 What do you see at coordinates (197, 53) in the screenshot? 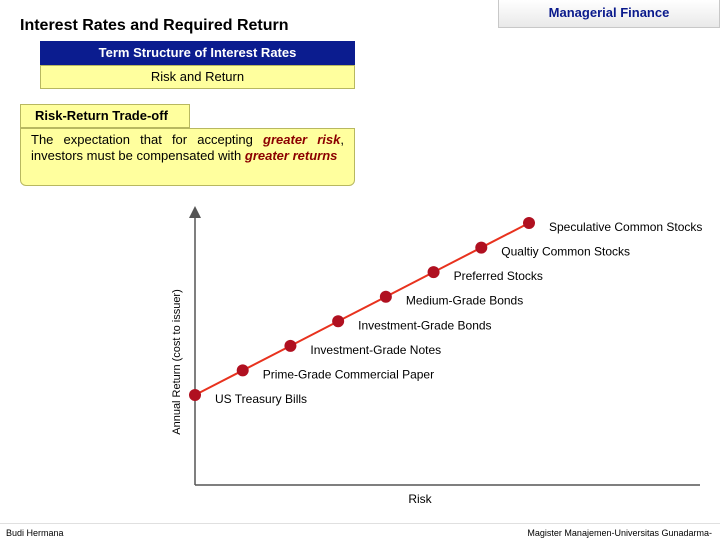
I see `section-banner: Term Structure of Interest Rates` at bounding box center [197, 53].